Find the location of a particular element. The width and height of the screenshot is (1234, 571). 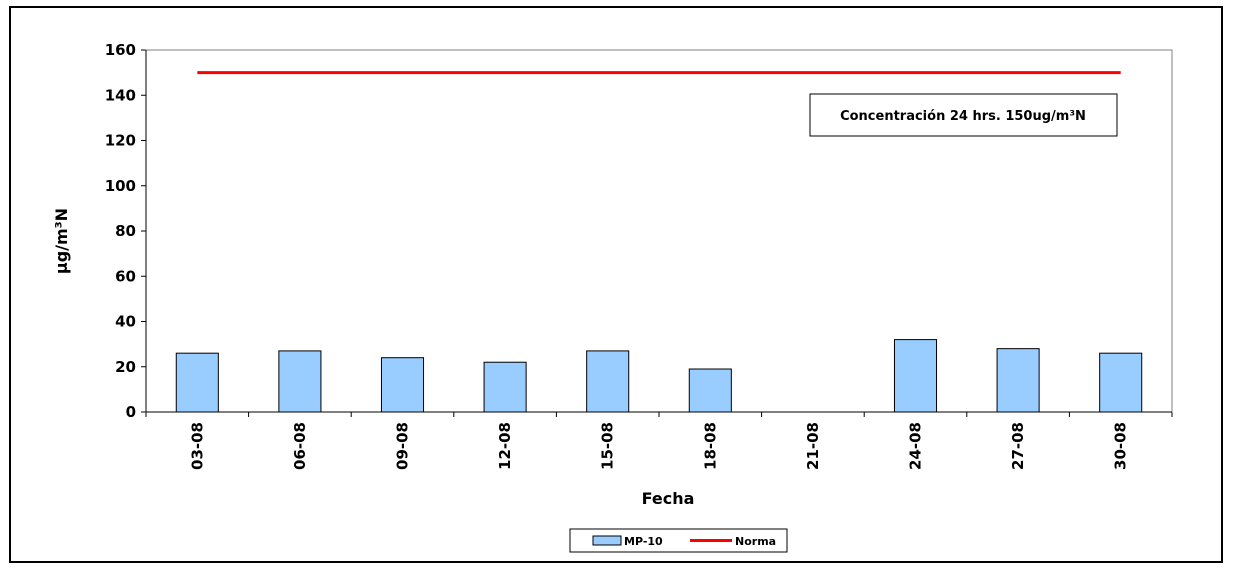

bars is located at coordinates (659, 376).